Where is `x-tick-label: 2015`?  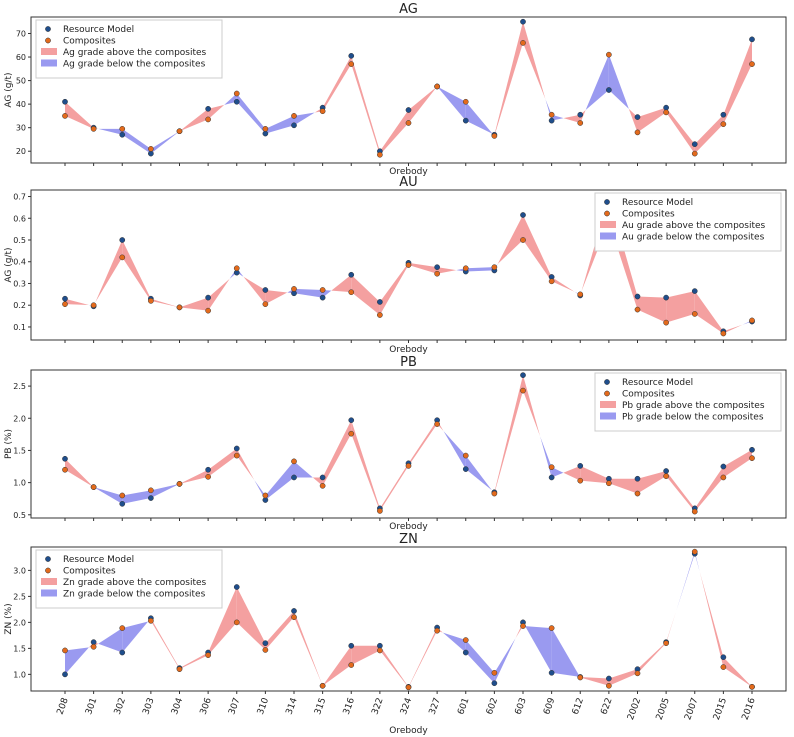 x-tick-label: 2015 is located at coordinates (720, 709).